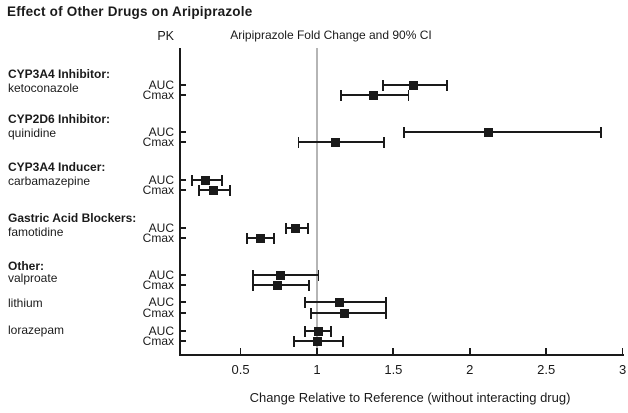 The image size is (628, 413). What do you see at coordinates (331, 35) in the screenshot?
I see `plot-header: Aripiprazole Fold Change and 90% CI` at bounding box center [331, 35].